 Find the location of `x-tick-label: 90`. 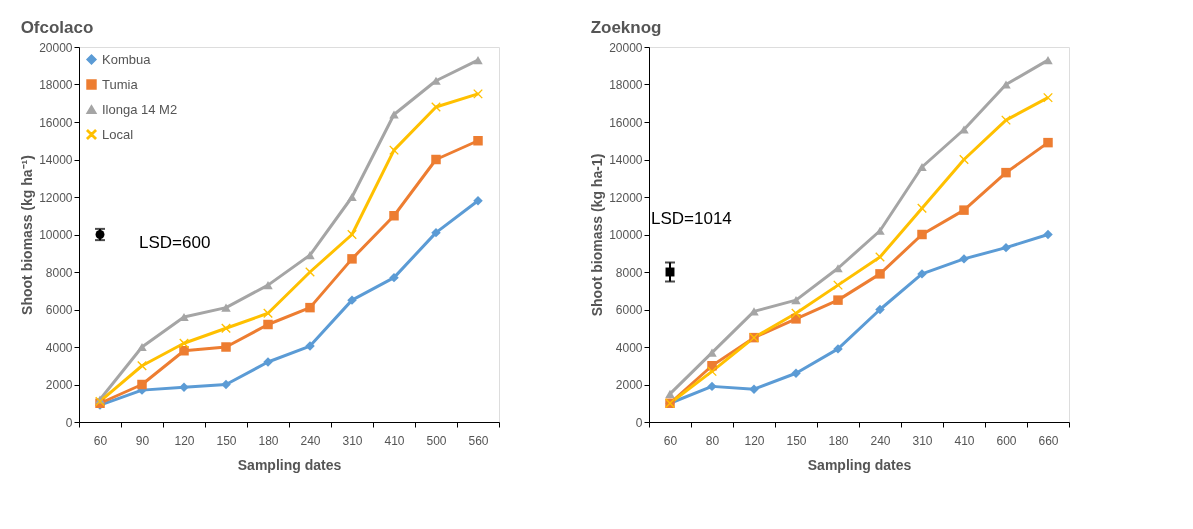

x-tick-label: 90 is located at coordinates (142, 440).